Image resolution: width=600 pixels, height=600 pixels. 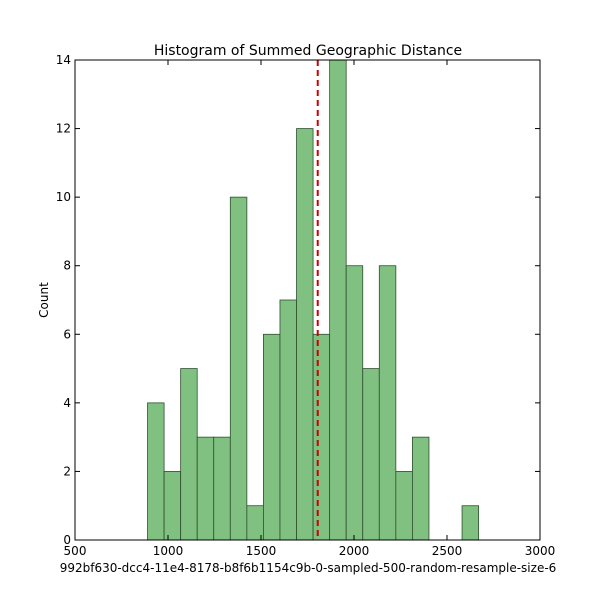 I want to click on y-tick-label-6: 6, so click(x=67, y=334).